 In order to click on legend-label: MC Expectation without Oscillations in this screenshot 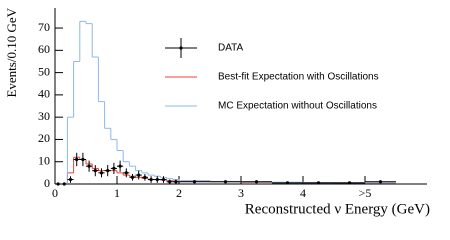, I will do `click(297, 106)`.